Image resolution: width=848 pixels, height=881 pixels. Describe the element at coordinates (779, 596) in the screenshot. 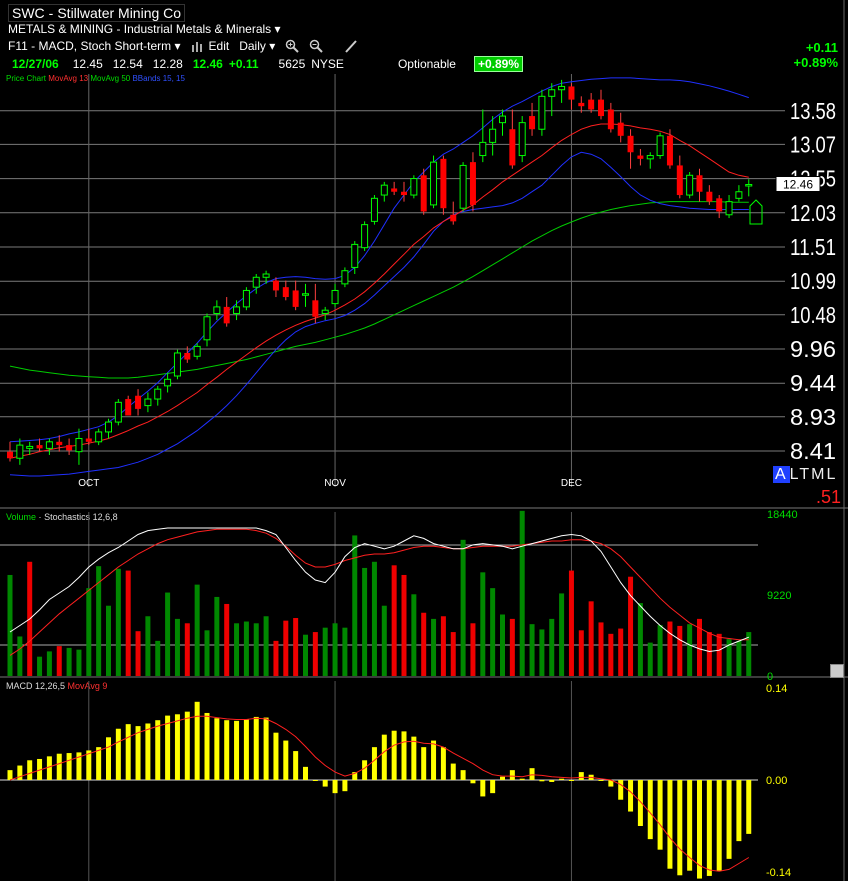

I see `volume-tick-label: 9220` at that location.